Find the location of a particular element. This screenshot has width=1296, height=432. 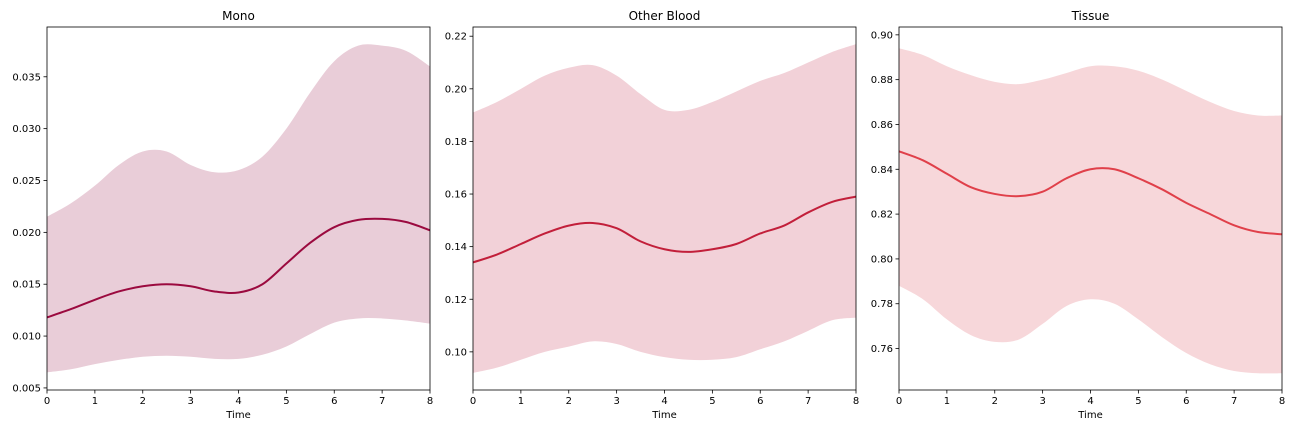

y-tick-label: 0.22 is located at coordinates (456, 37).